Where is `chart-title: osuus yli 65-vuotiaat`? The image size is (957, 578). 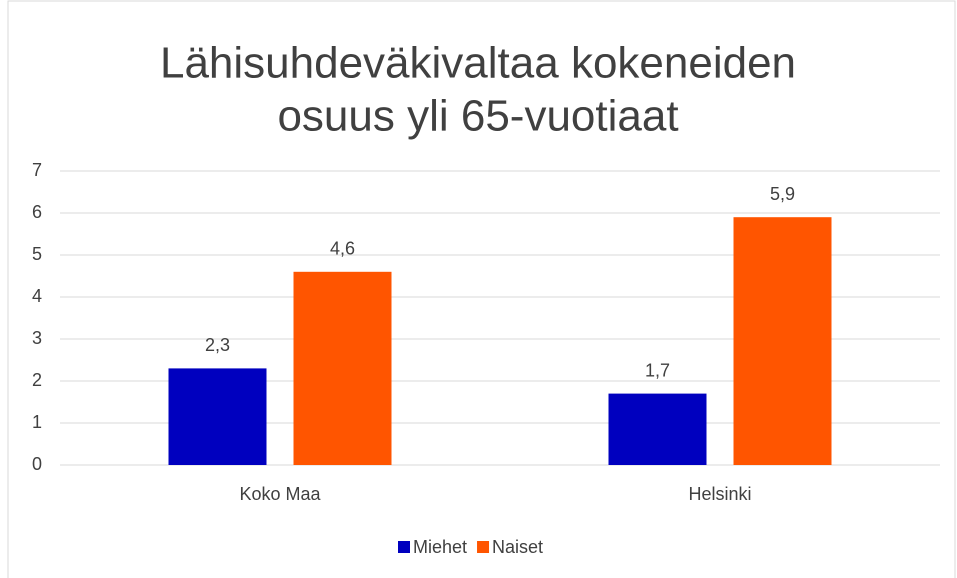 chart-title: osuus yli 65-vuotiaat is located at coordinates (477, 116).